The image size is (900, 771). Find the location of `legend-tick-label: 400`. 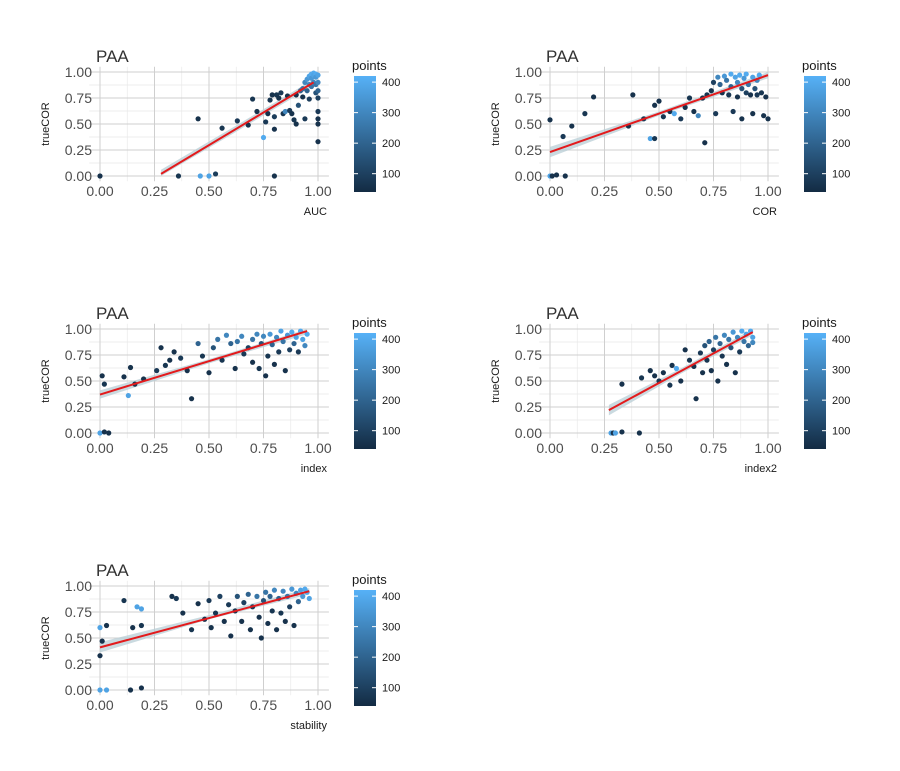

legend-tick-label: 400 is located at coordinates (391, 597).